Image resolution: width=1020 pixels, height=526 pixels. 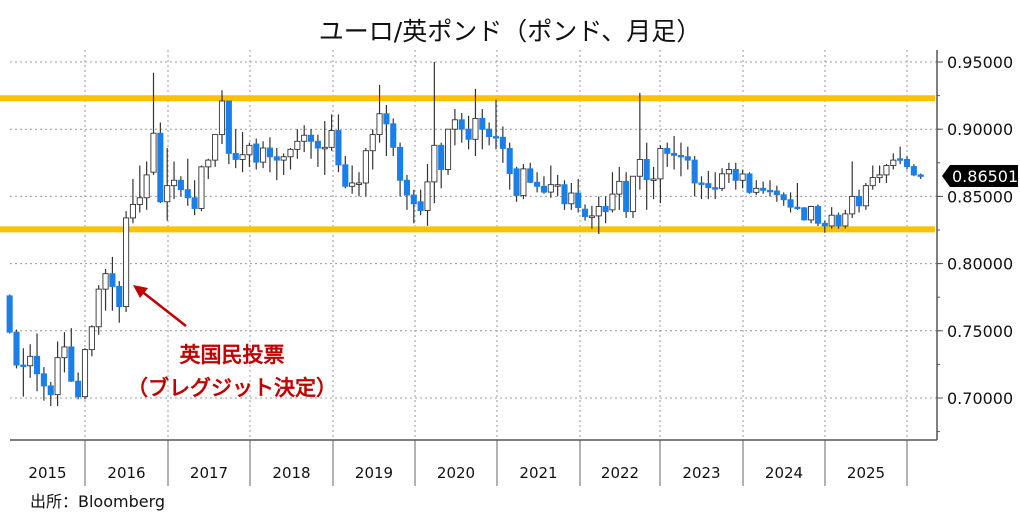 I want to click on year-label: 2024, so click(x=784, y=473).